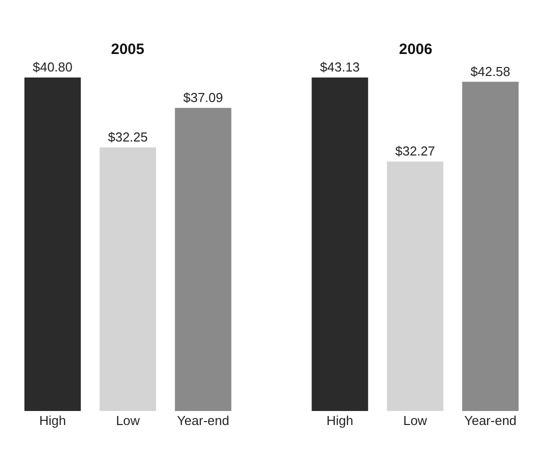 This screenshot has height=451, width=543. Describe the element at coordinates (340, 67) in the screenshot. I see `data-label: $43.13` at that location.